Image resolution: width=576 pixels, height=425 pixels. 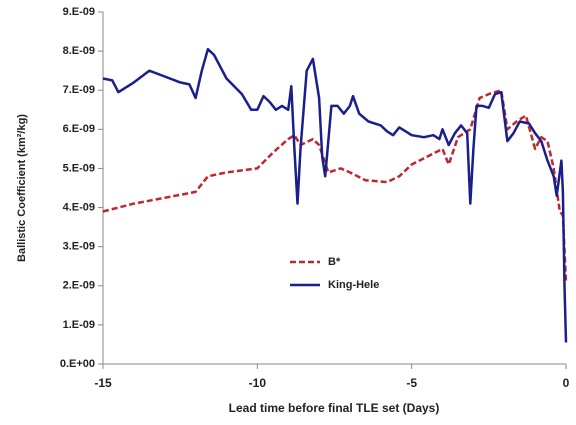 I want to click on y-axis-label: Ballistic Coefficient (km²/kg), so click(x=22, y=188).